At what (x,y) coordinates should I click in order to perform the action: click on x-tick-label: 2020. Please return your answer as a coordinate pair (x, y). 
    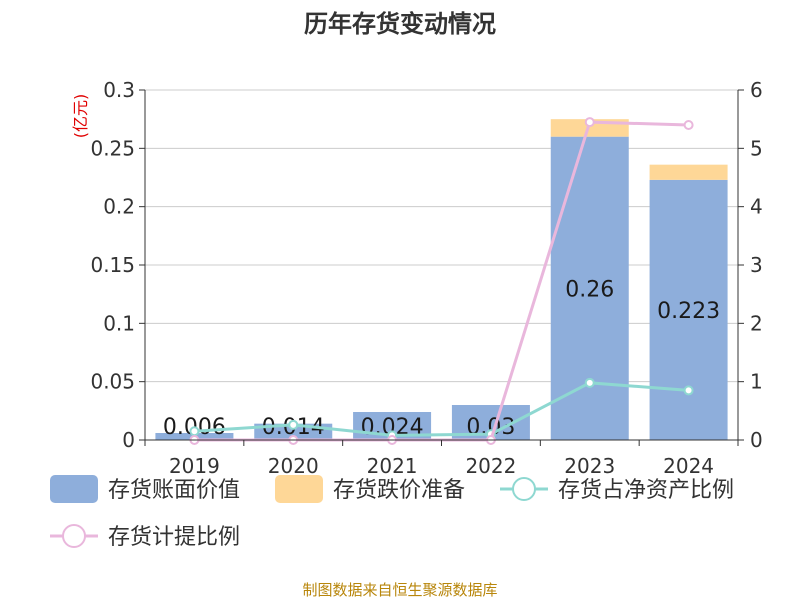
    Looking at the image, I should click on (293, 466).